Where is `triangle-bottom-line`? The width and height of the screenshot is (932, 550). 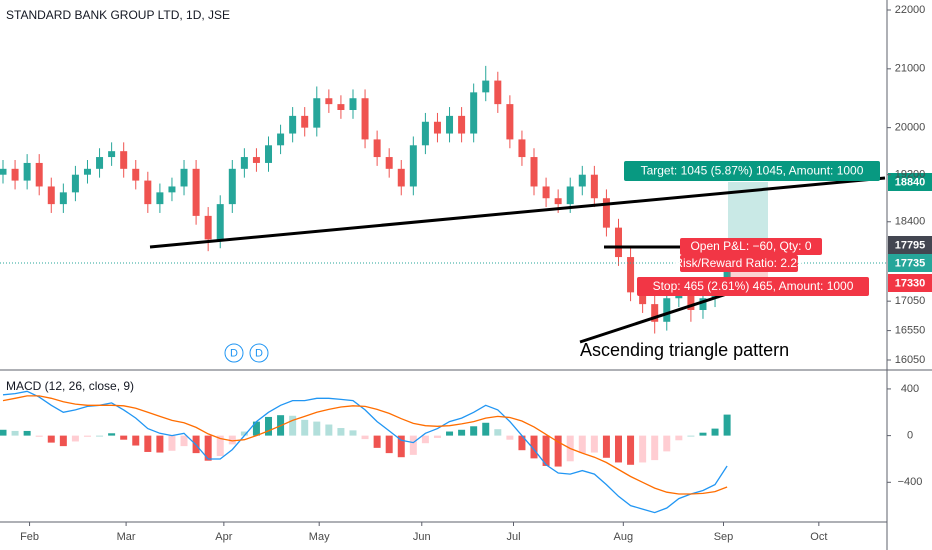
triangle-bottom-line is located at coordinates (662, 315).